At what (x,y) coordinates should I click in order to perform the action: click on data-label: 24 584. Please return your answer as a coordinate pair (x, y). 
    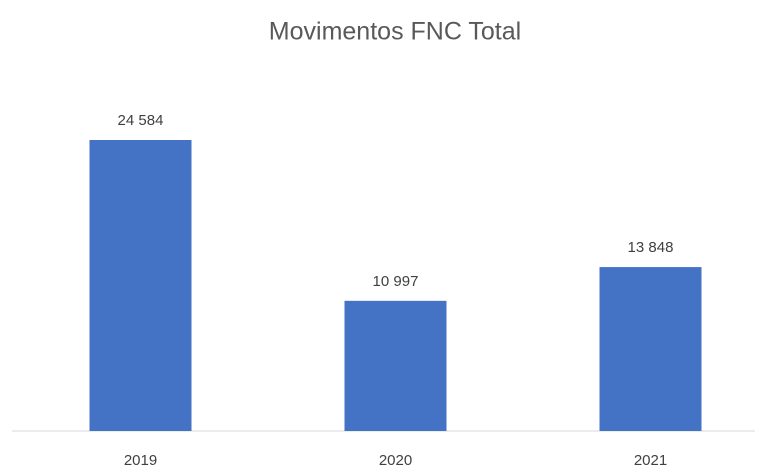
    Looking at the image, I should click on (141, 120).